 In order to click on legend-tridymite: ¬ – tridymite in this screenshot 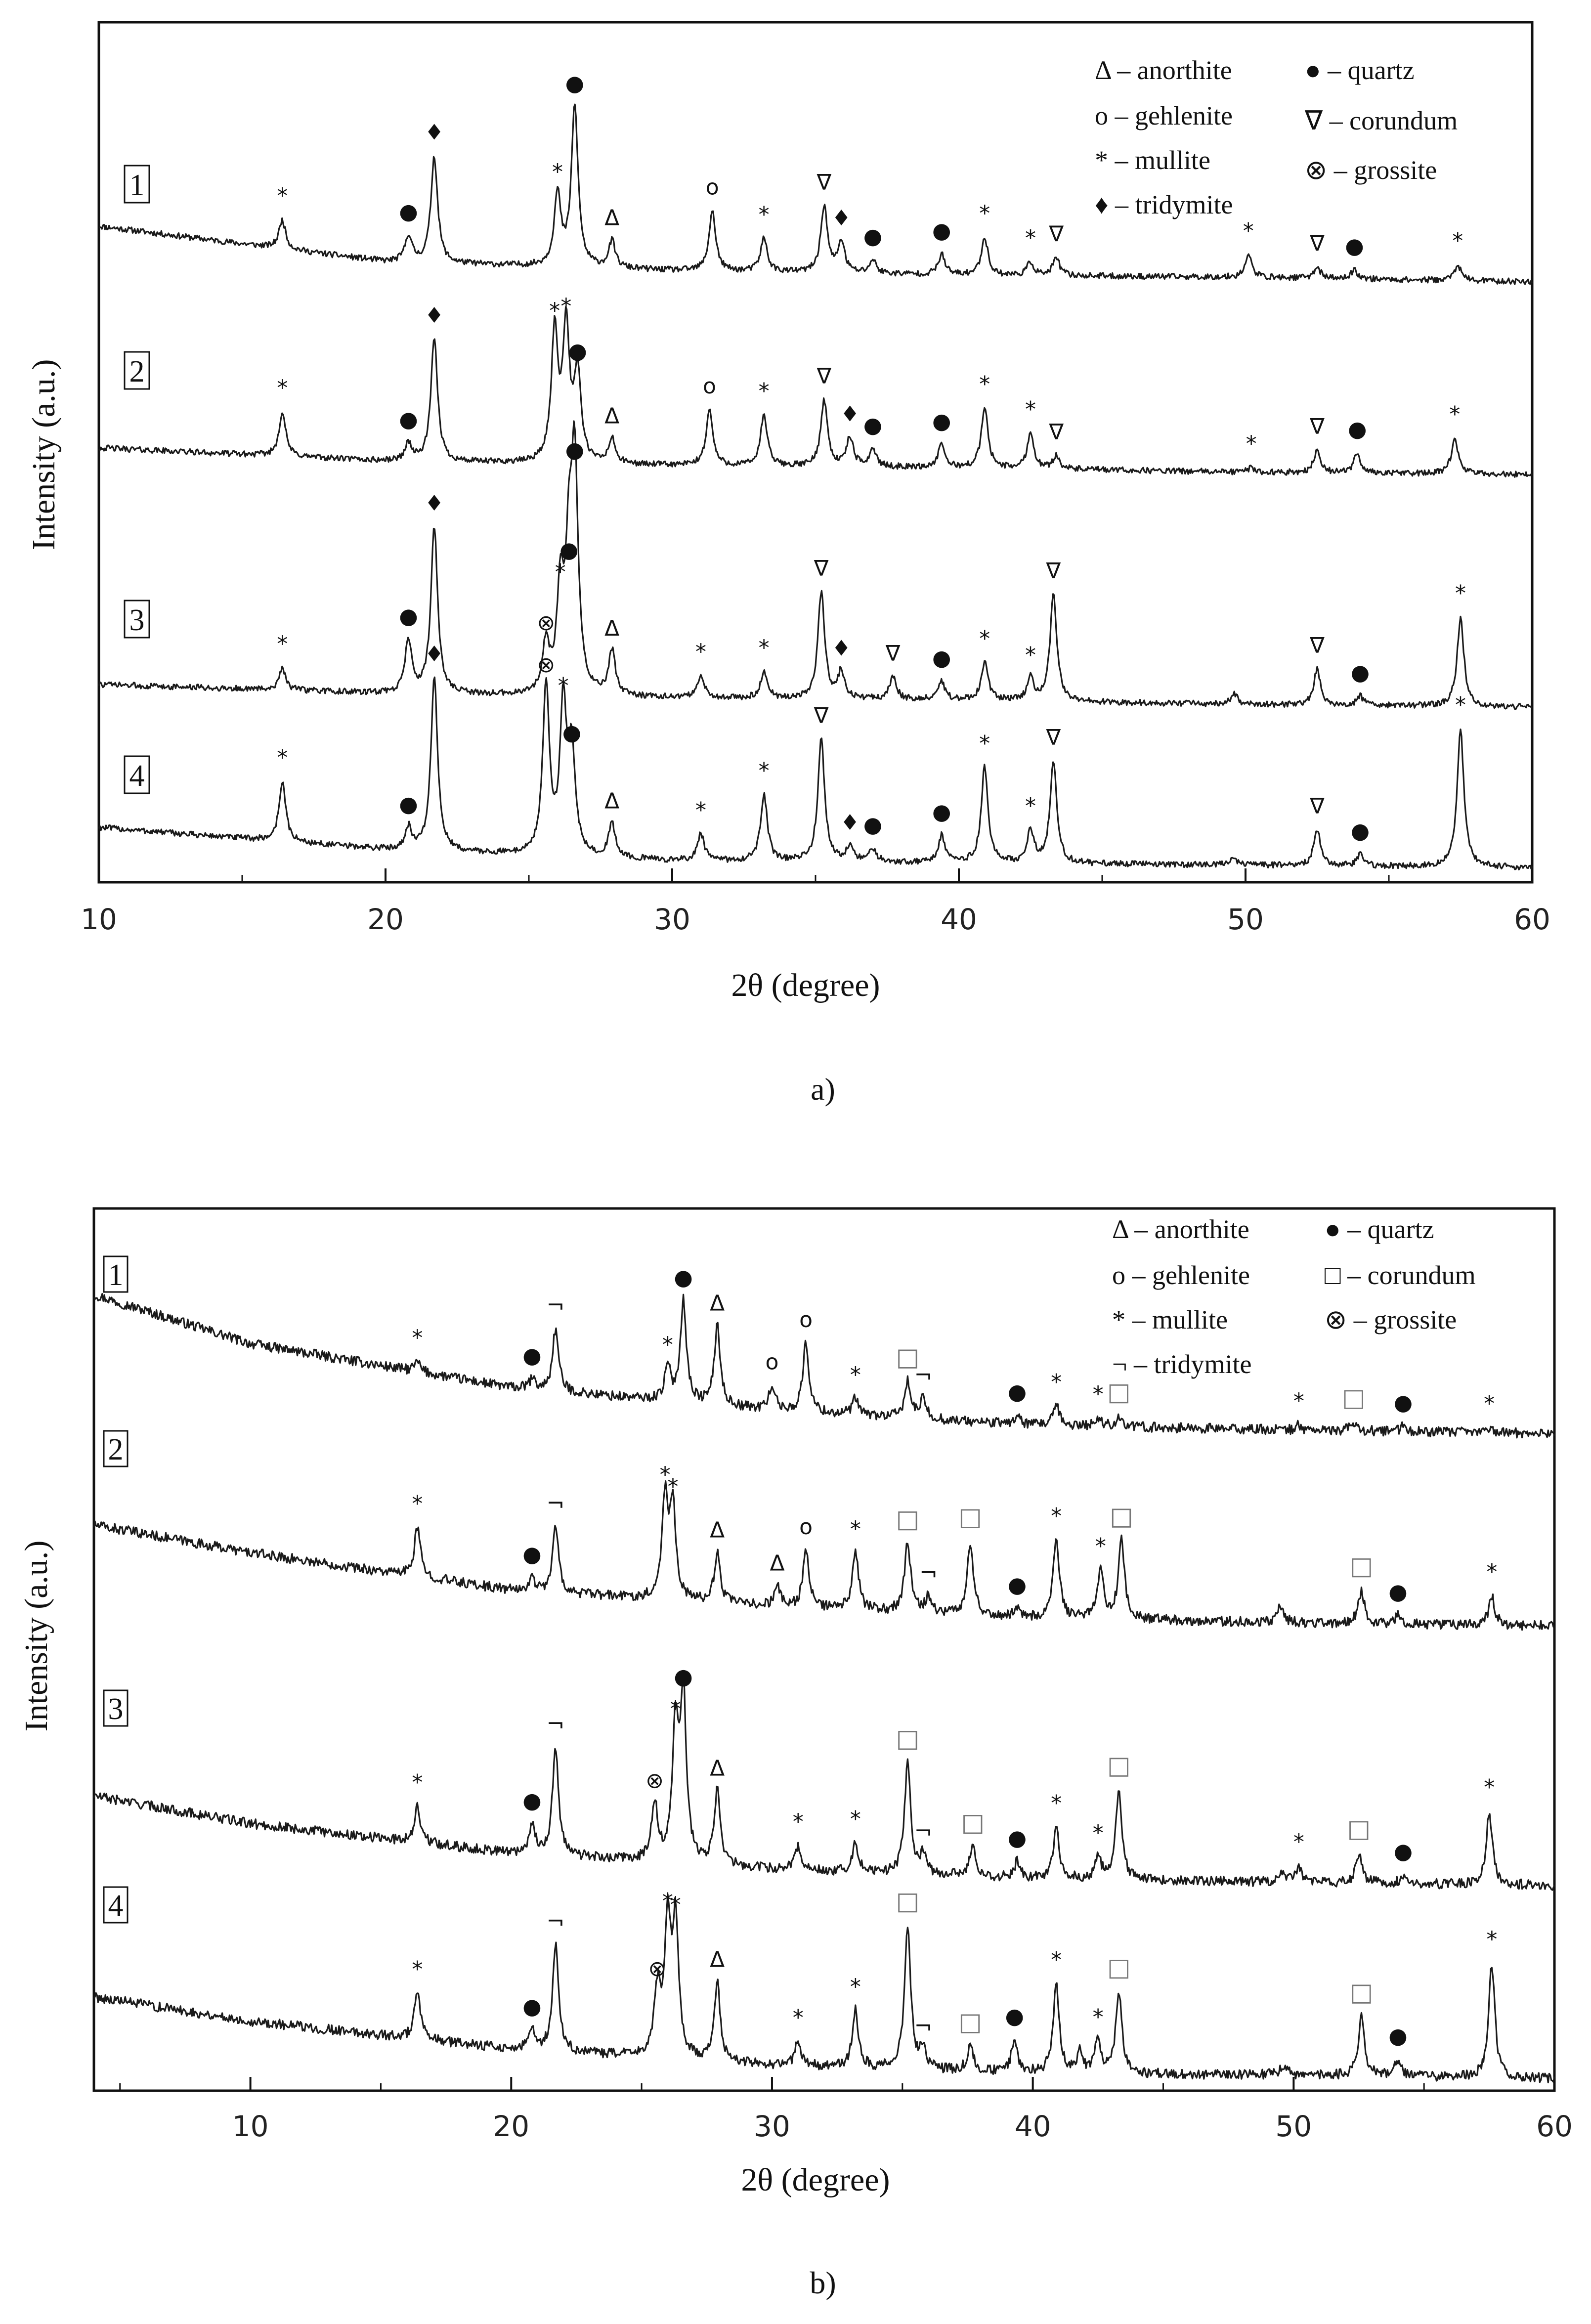, I will do `click(1182, 1364)`.